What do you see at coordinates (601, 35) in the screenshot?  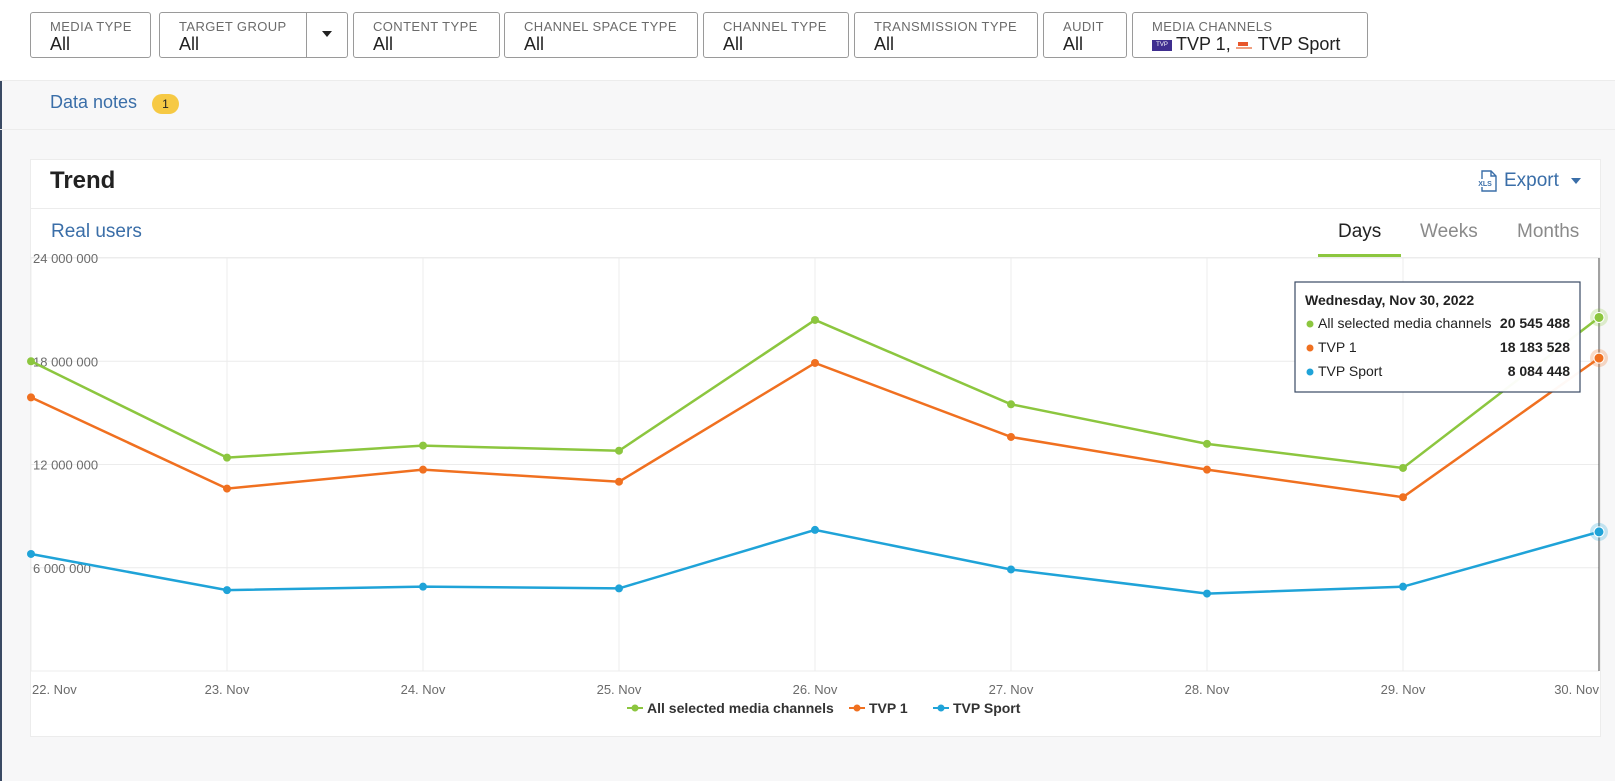 I see `filter-channel-space-type: CHANNEL SPACE TYPE All` at bounding box center [601, 35].